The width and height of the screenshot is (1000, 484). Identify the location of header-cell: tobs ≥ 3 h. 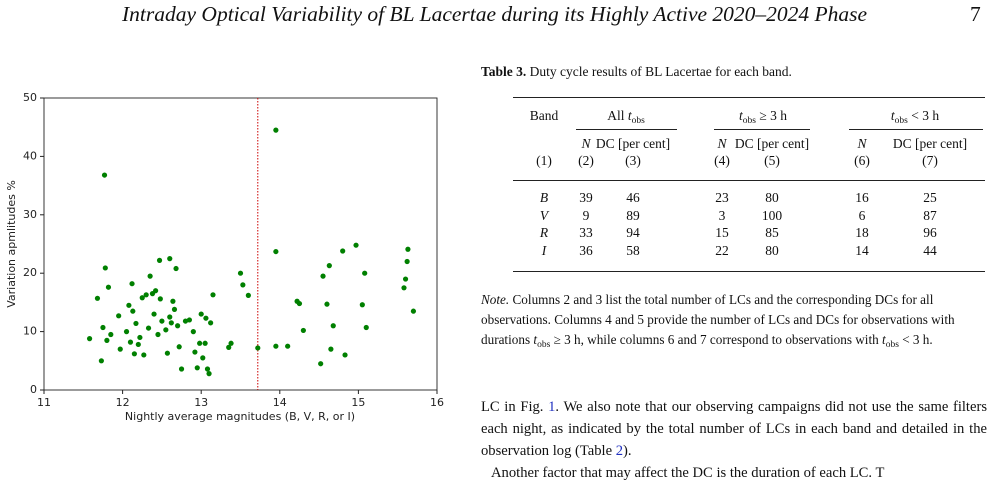
(763, 117).